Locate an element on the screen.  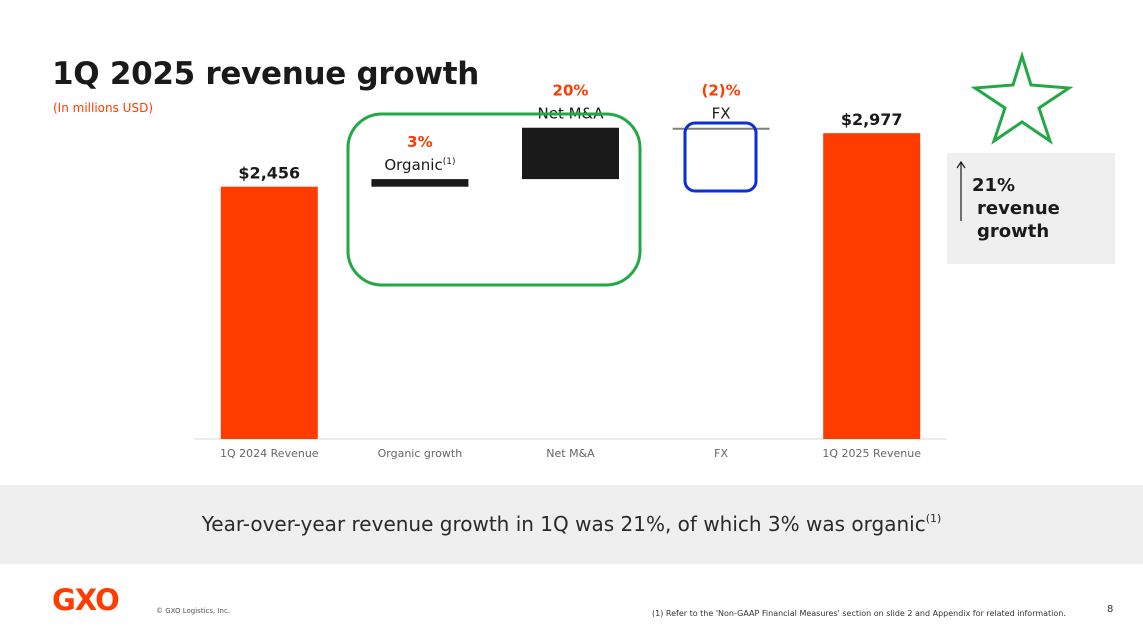
name-label-fx: FX is located at coordinates (721, 114).